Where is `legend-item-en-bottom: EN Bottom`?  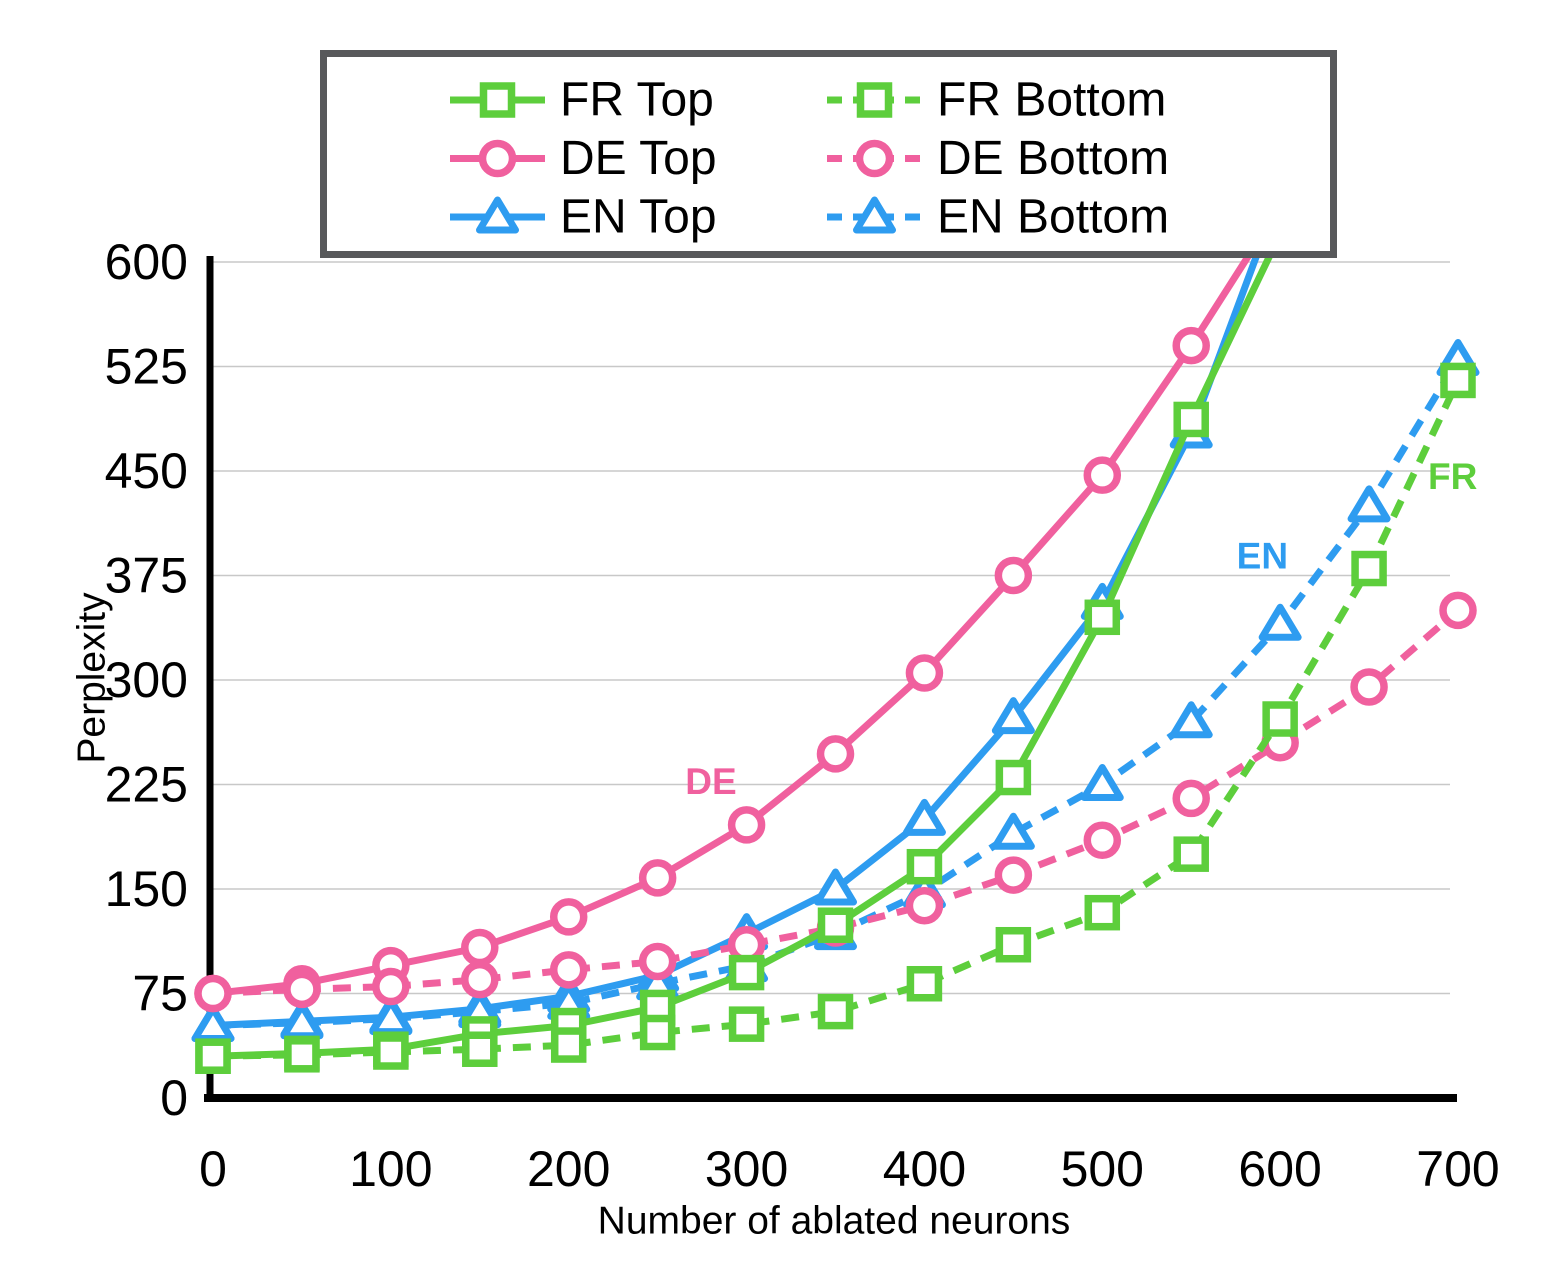
legend-item-en-bottom: EN Bottom is located at coordinates (998, 217).